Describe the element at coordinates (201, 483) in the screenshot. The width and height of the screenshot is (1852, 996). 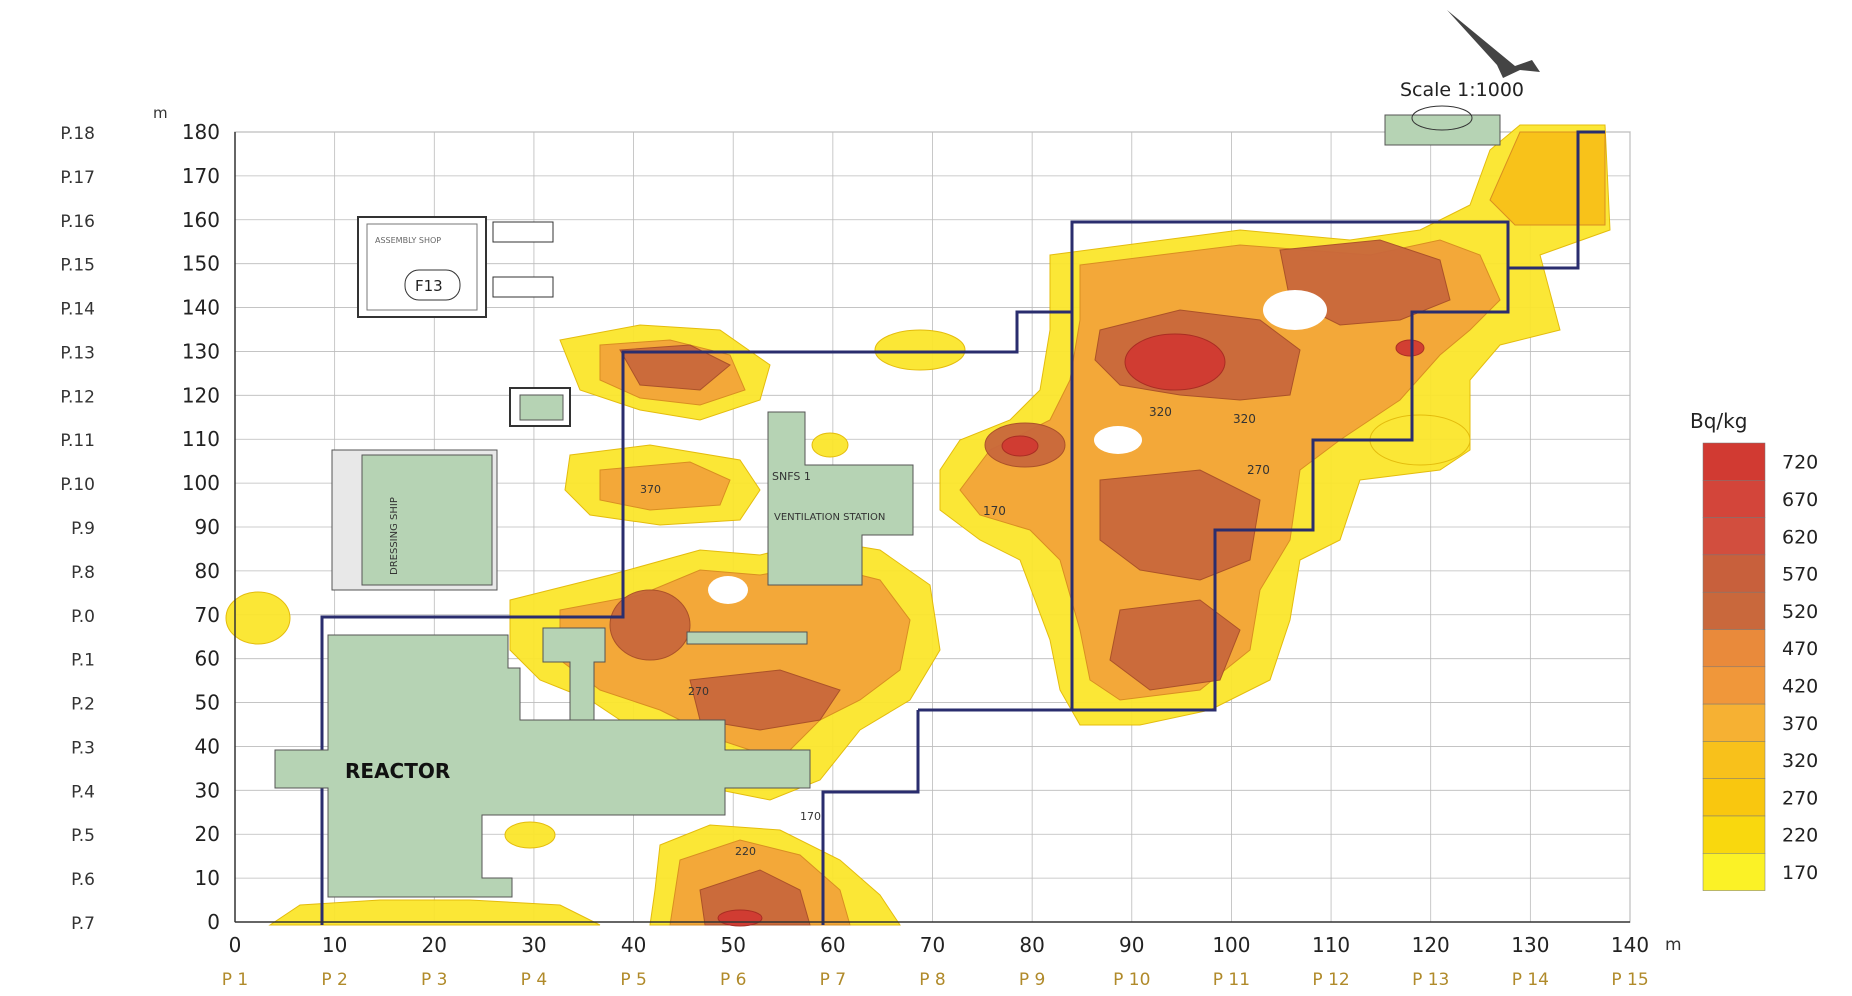
I see `y-tick-label: 100` at that location.